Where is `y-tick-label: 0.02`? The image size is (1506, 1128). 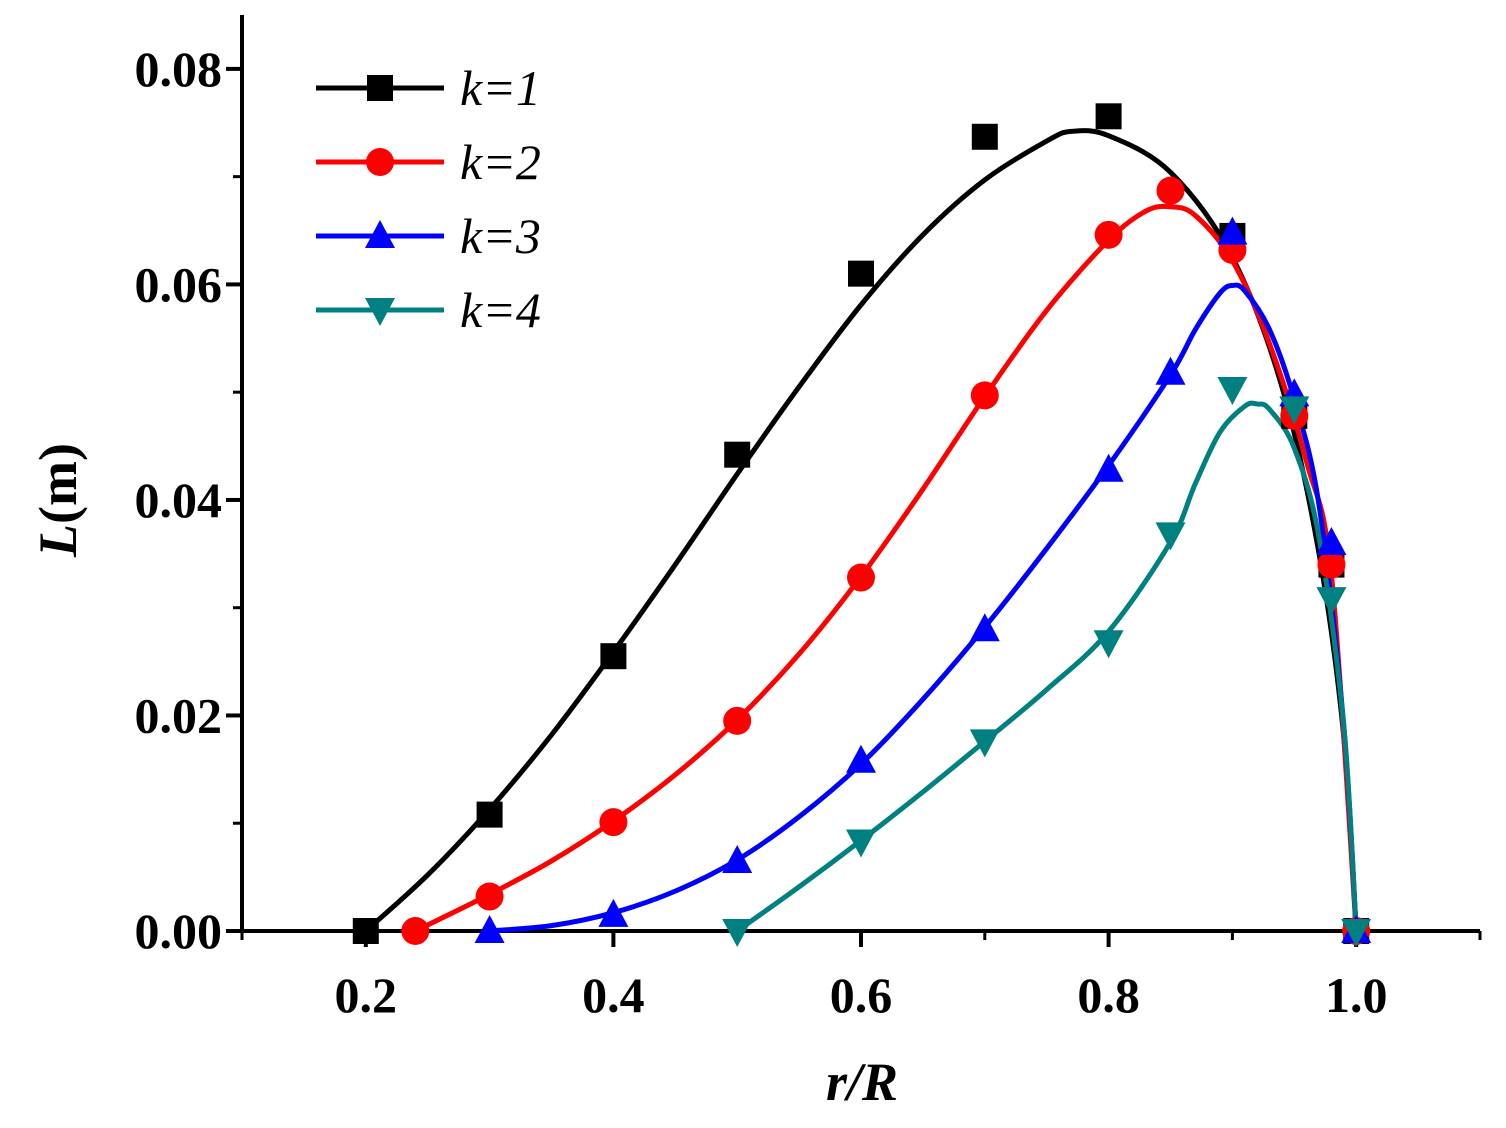 y-tick-label: 0.02 is located at coordinates (179, 715).